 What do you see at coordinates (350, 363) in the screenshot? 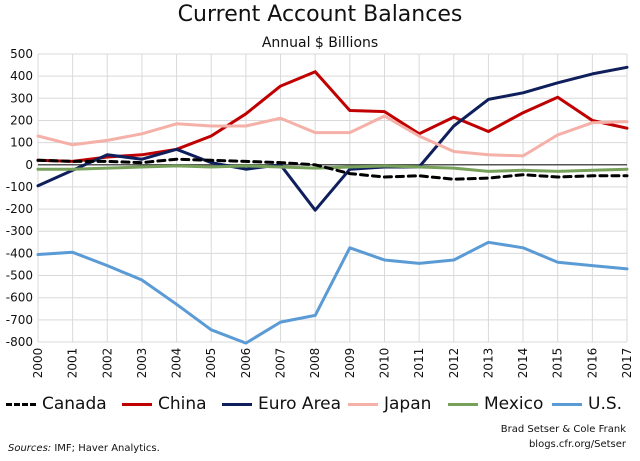
I see `x-tick-label: 2009` at bounding box center [350, 363].